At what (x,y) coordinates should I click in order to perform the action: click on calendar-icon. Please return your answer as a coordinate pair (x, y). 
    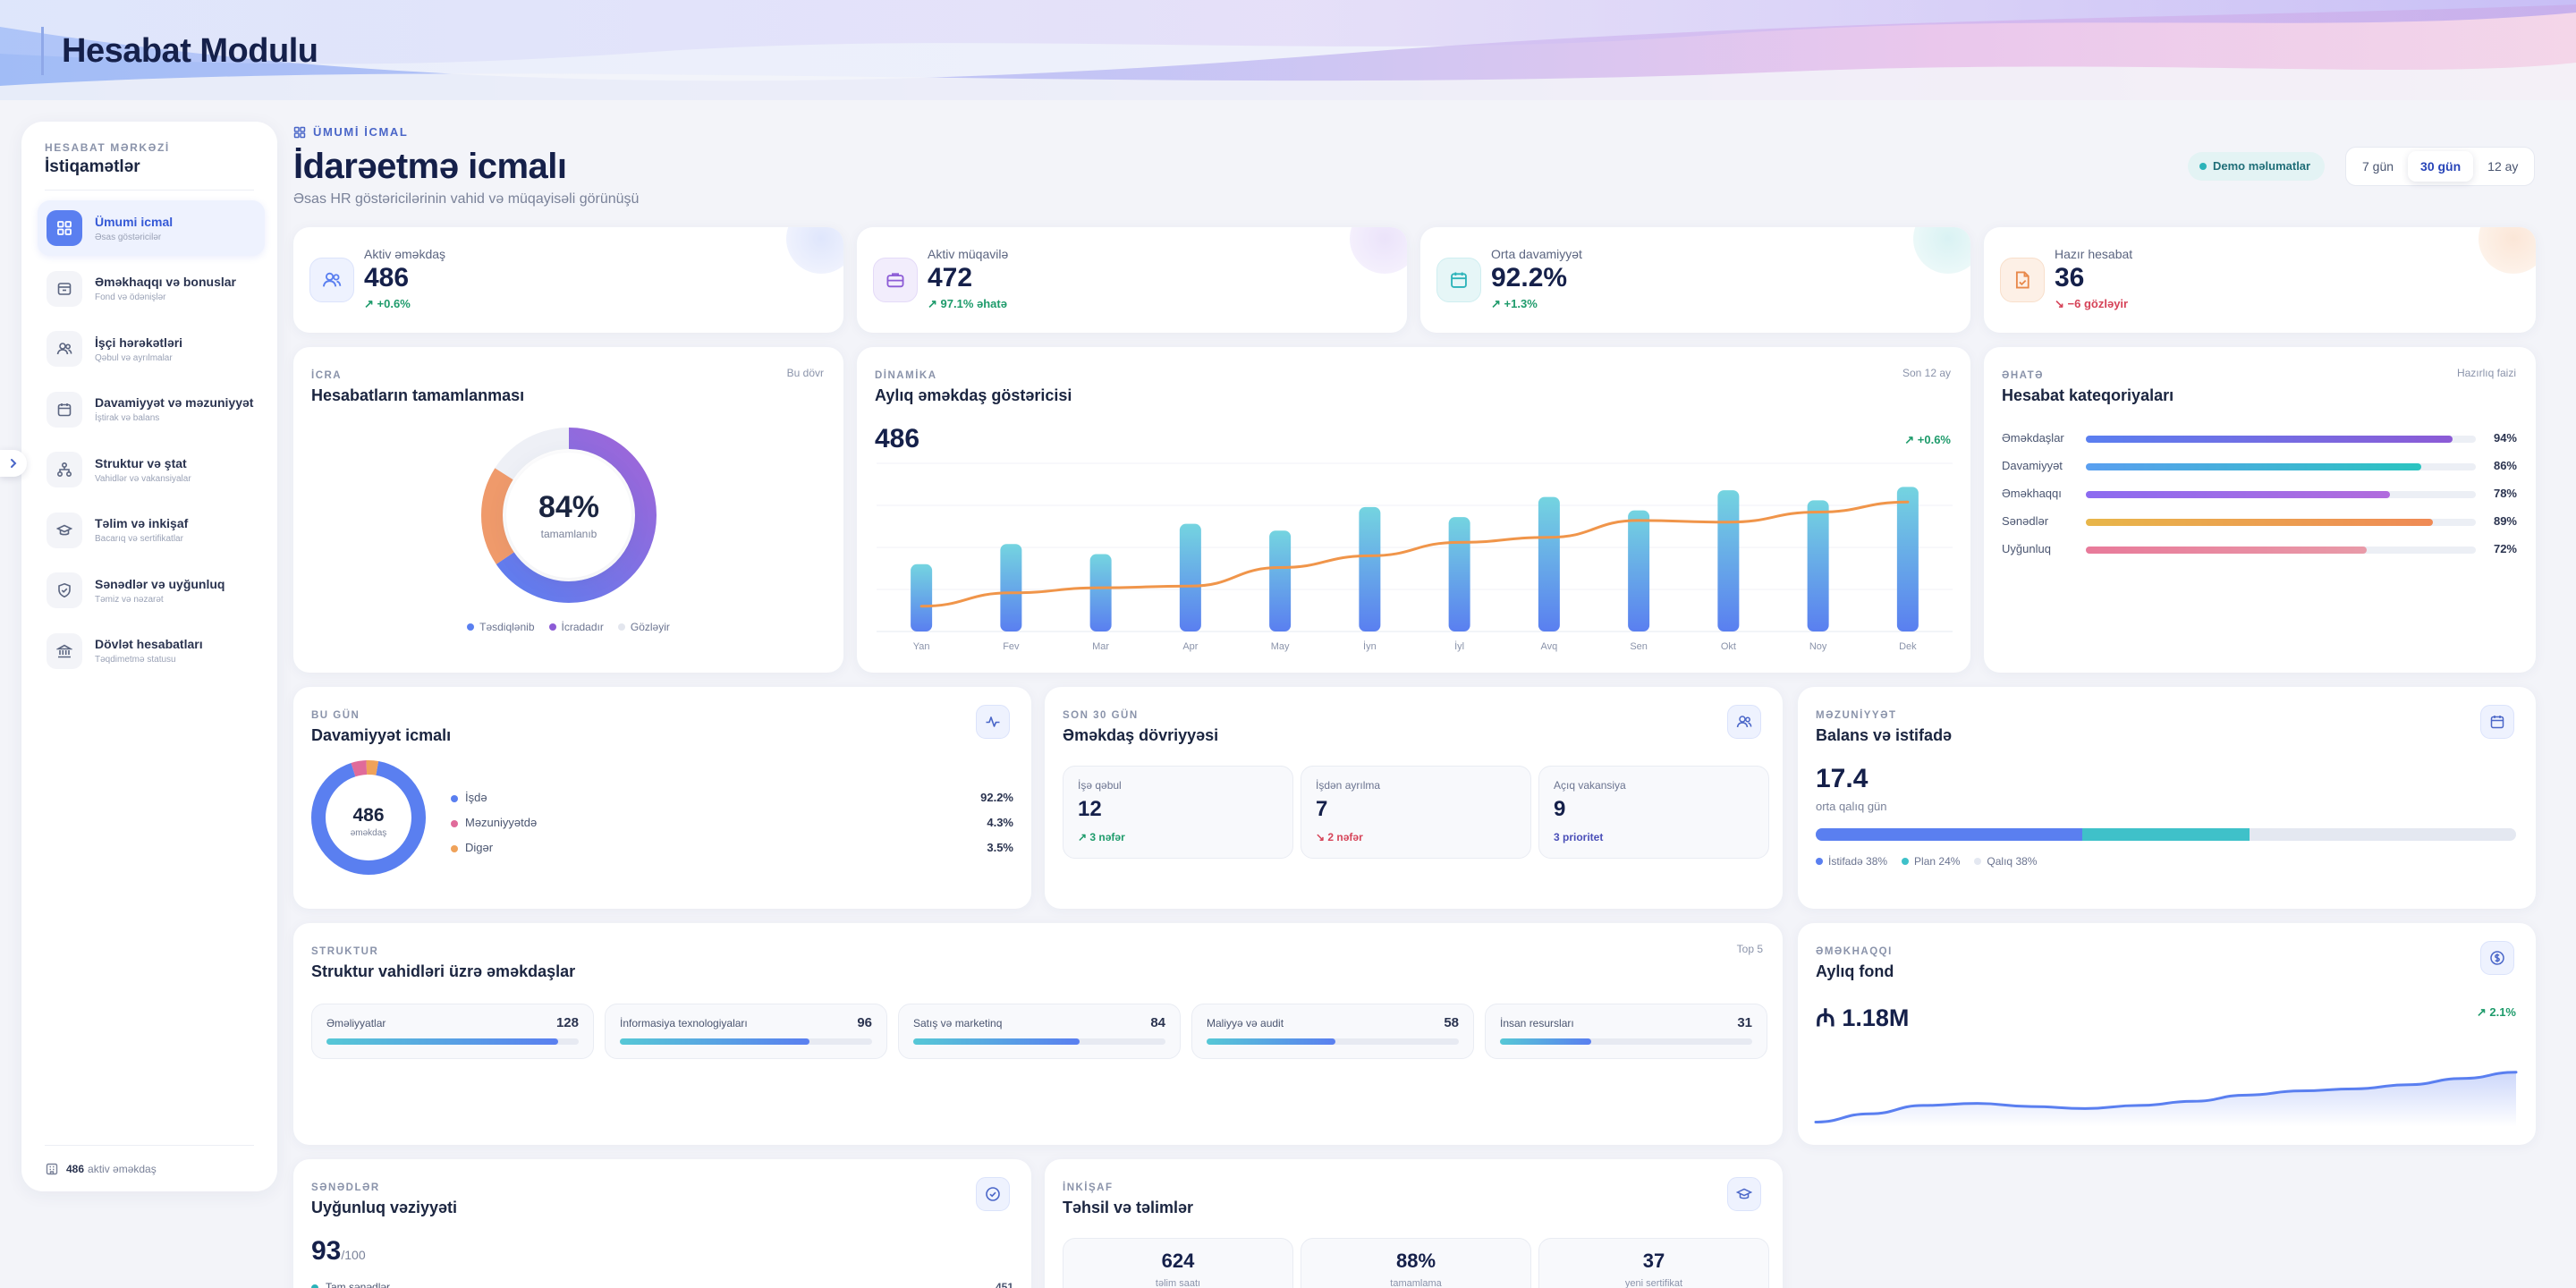
    Looking at the image, I should click on (64, 409).